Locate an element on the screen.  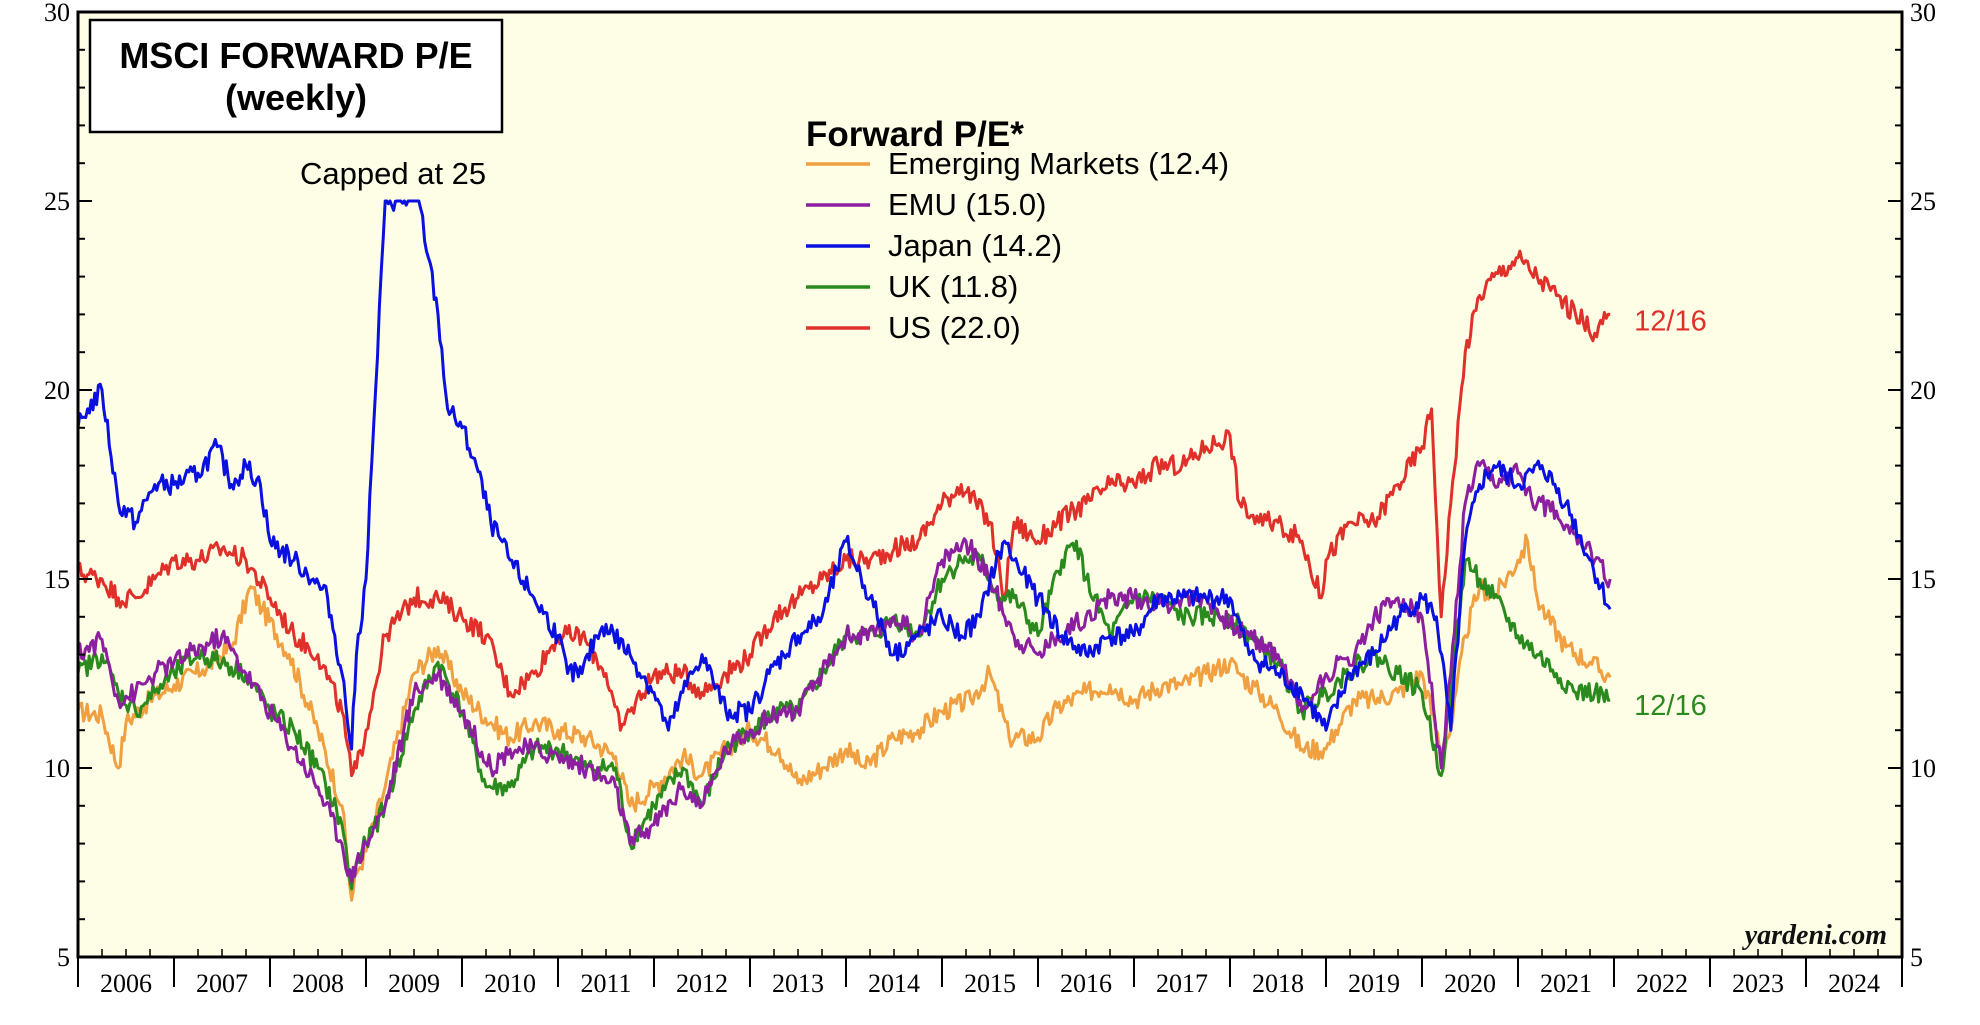
x-tick-label: 2023 is located at coordinates (1758, 983).